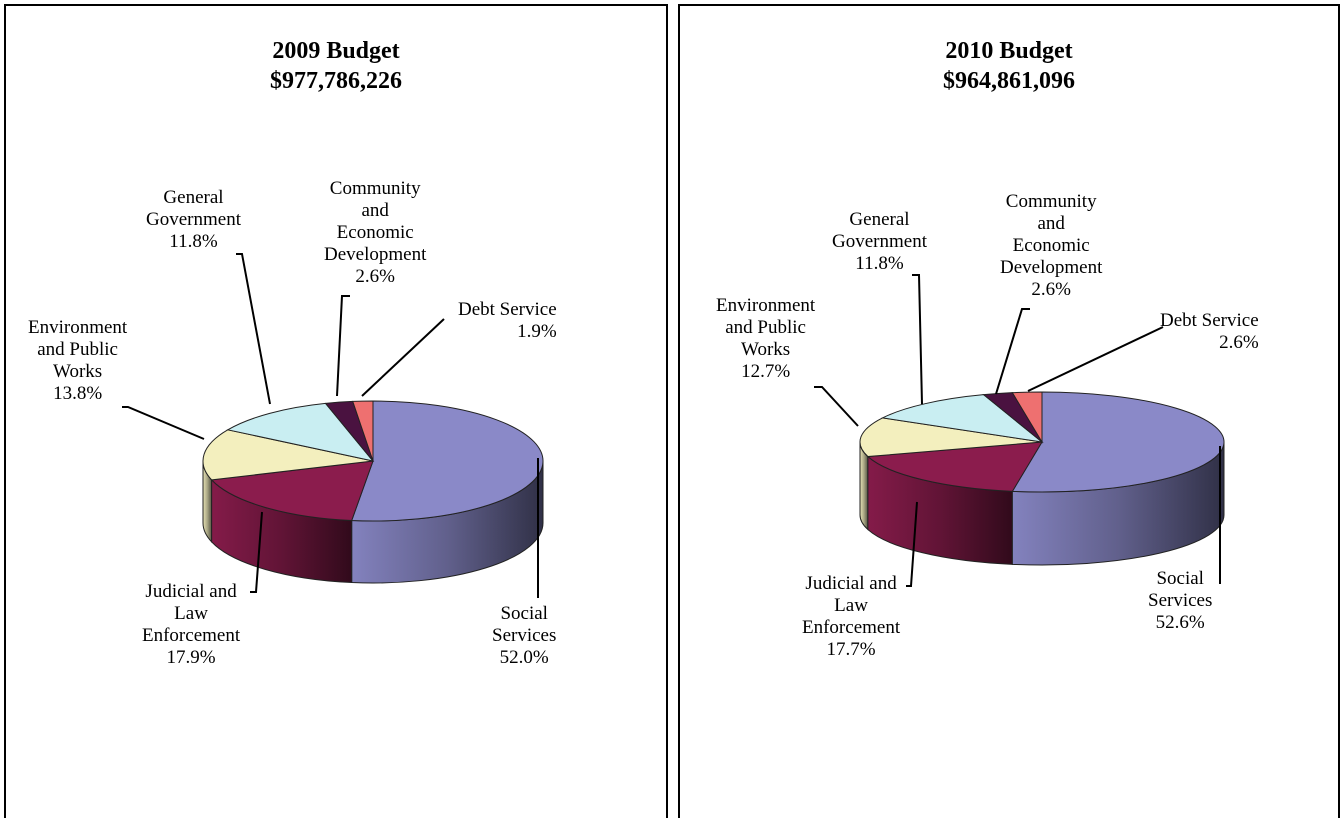 This screenshot has height=820, width=1344. I want to click on chart-title-year: 2009 Budget, so click(336, 51).